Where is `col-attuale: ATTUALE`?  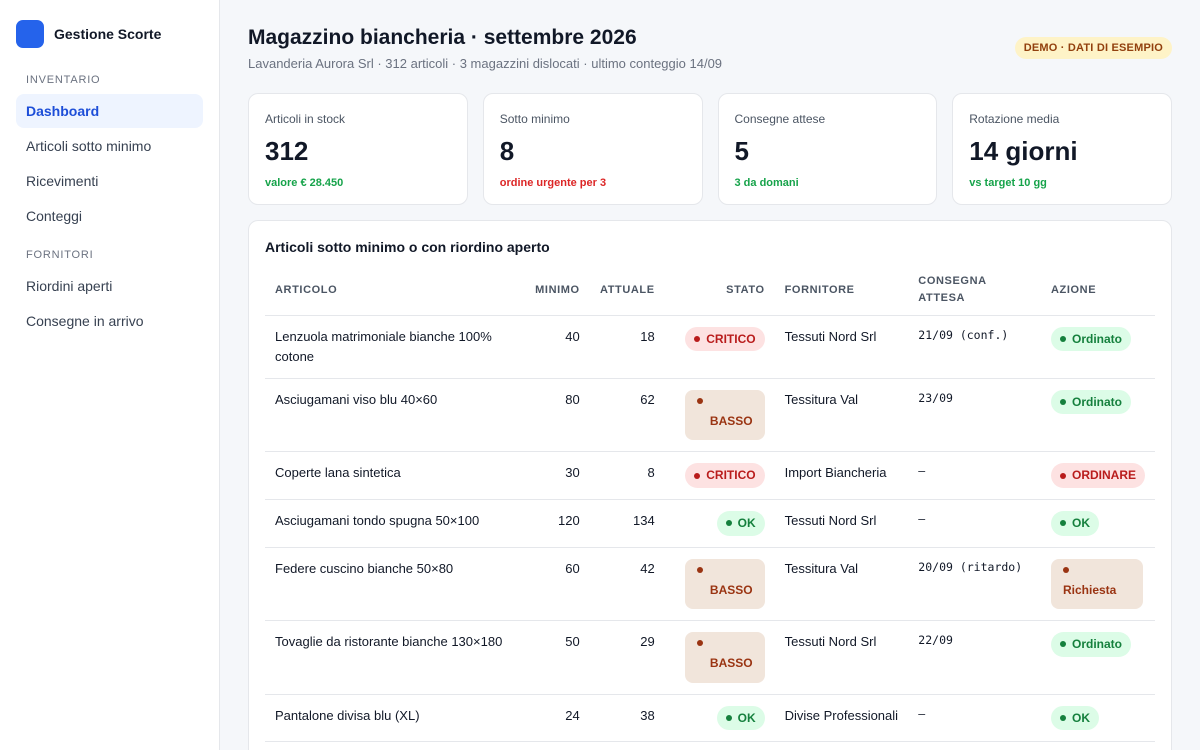
col-attuale: ATTUALE is located at coordinates (627, 294).